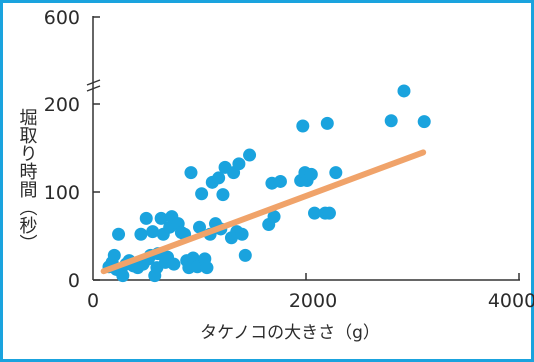  I want to click on x-tick-label-4000: 4000, so click(511, 301).